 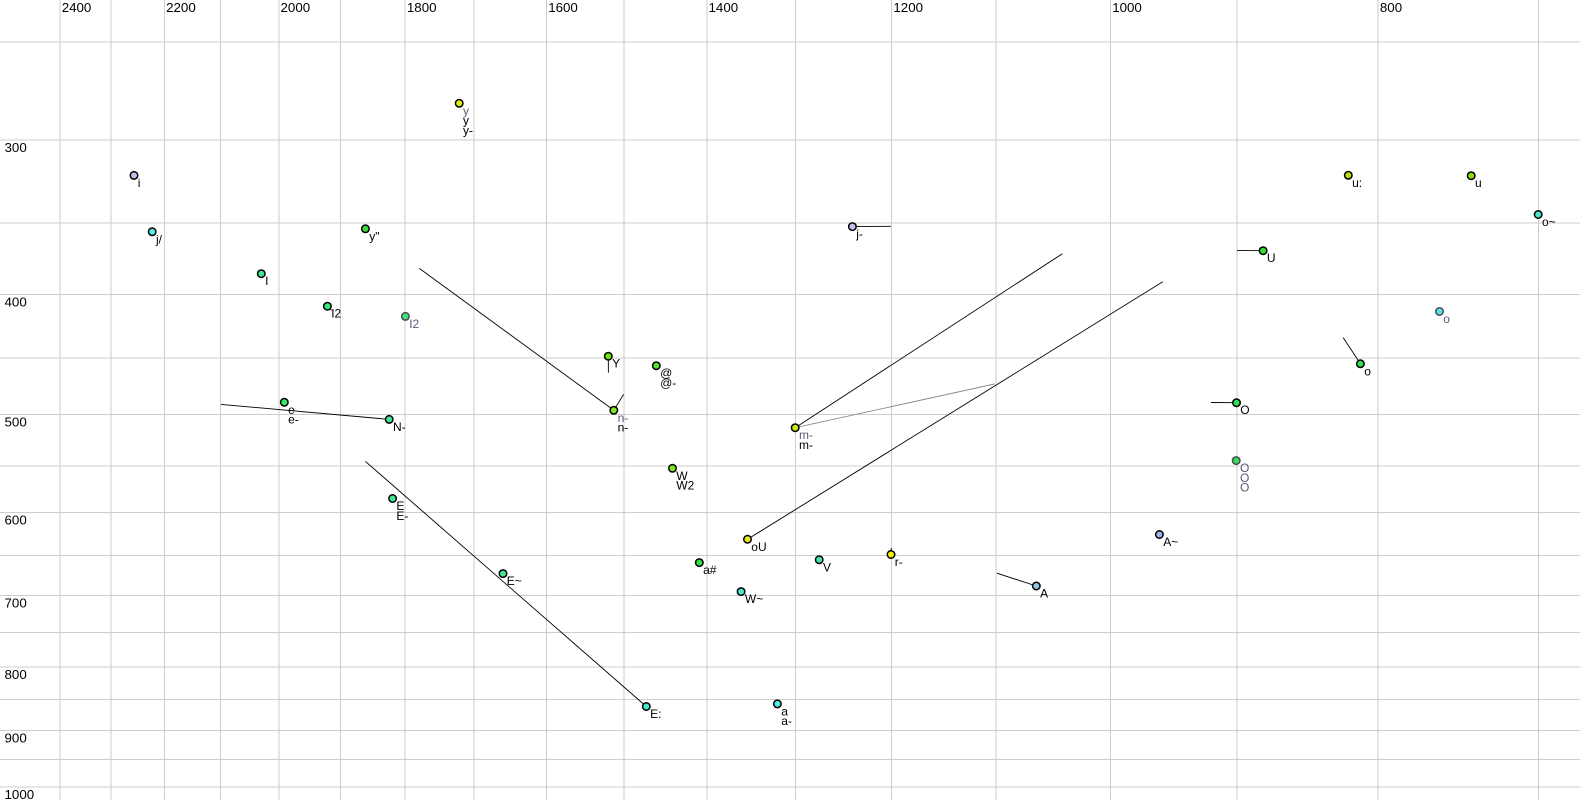 I want to click on svg-text: a, so click(x=784, y=711).